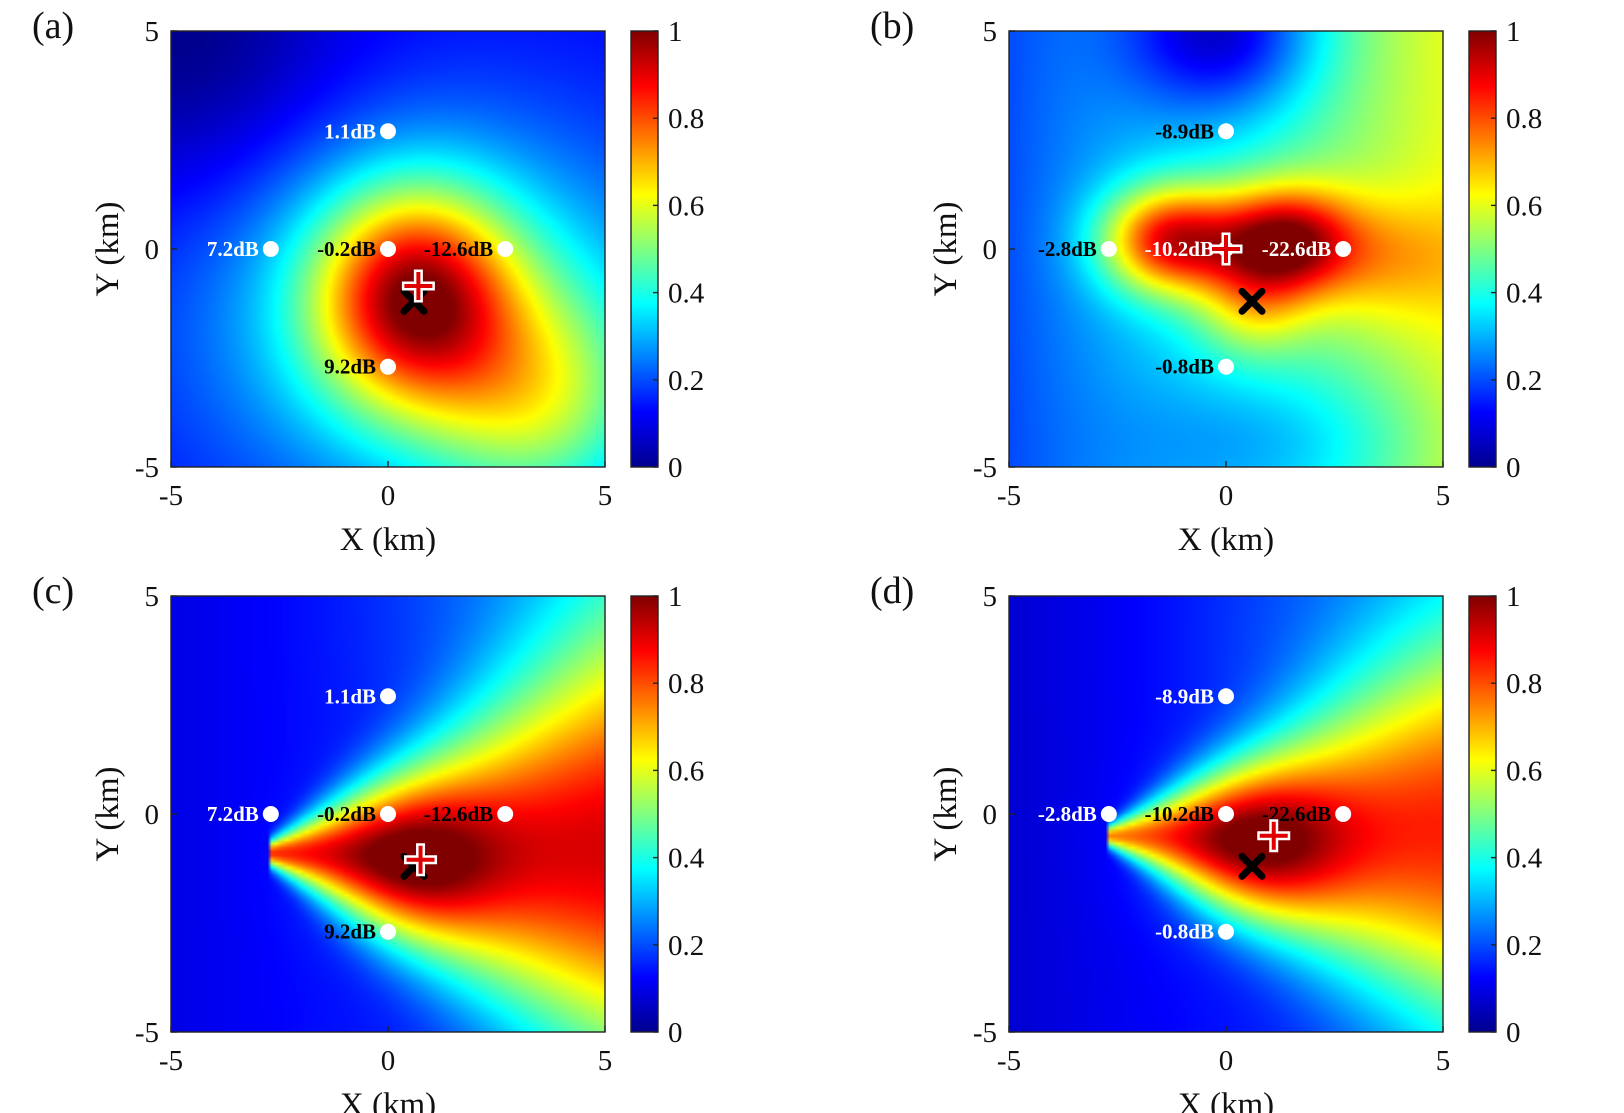  Describe the element at coordinates (458, 814) in the screenshot. I see `sensor-label: -12.6dB` at that location.